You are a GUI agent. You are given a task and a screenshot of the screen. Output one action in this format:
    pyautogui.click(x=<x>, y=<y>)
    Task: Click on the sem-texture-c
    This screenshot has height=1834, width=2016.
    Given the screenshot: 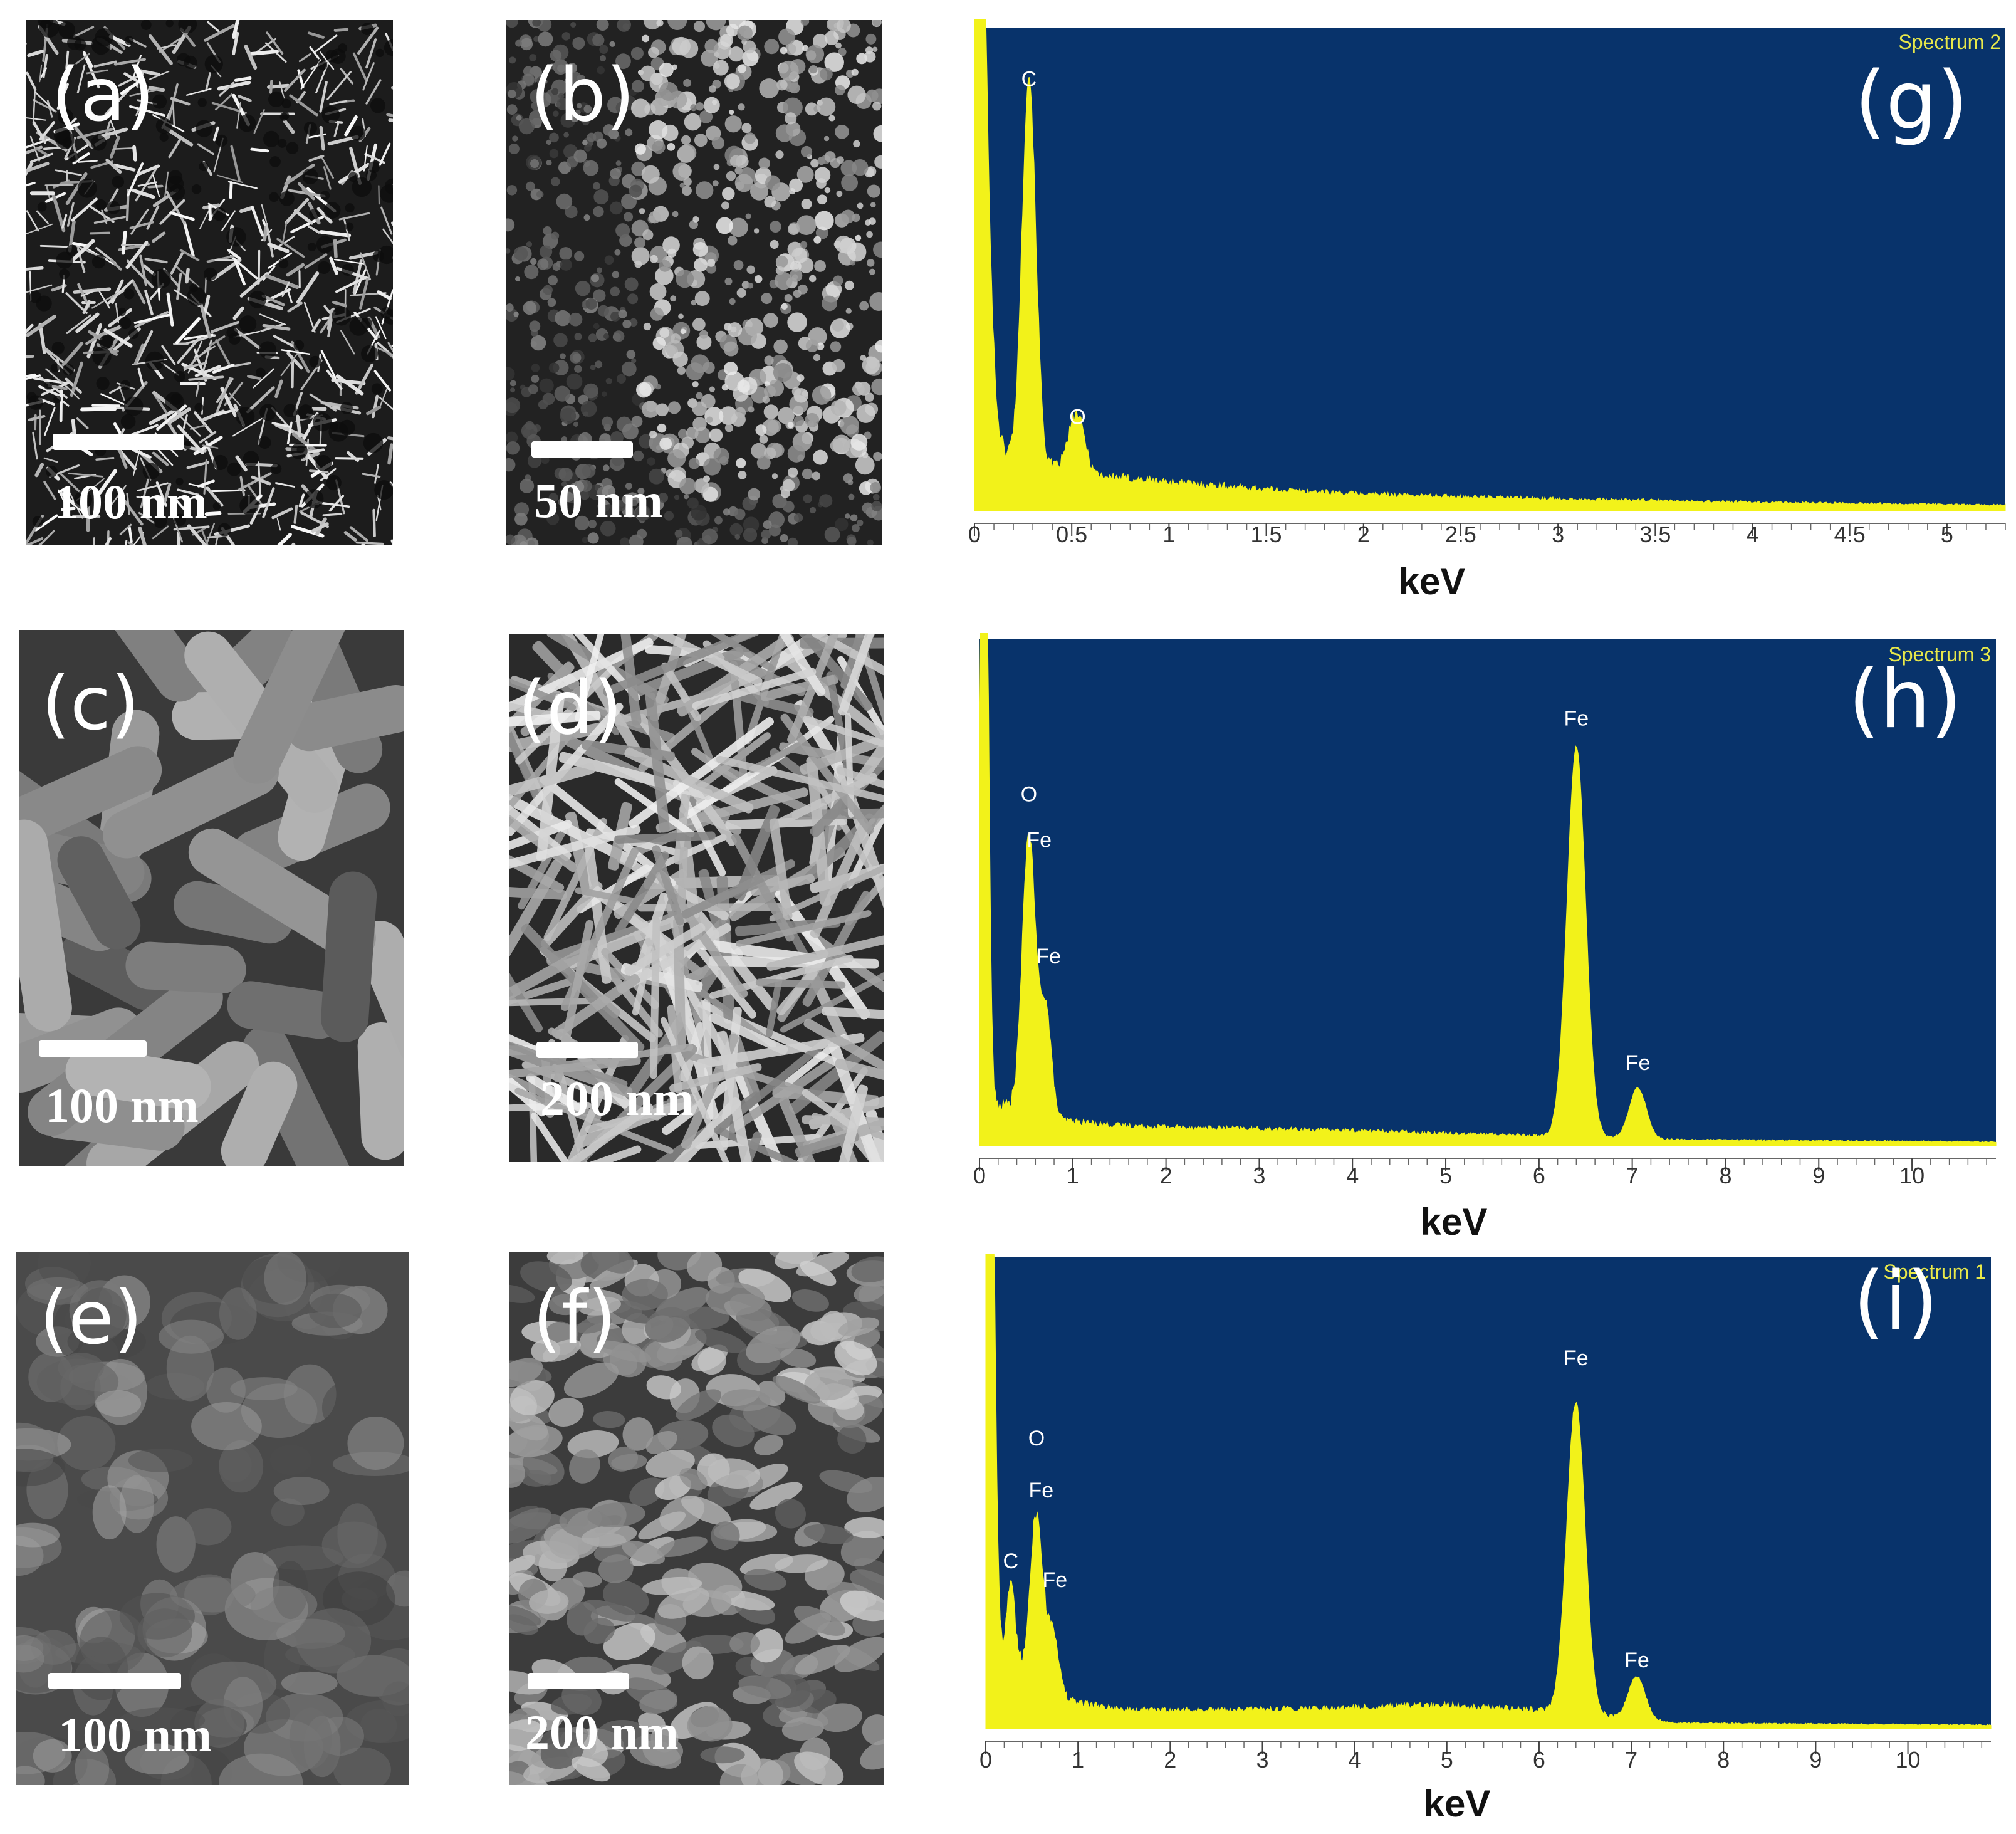 What is the action you would take?
    pyautogui.click(x=211, y=898)
    